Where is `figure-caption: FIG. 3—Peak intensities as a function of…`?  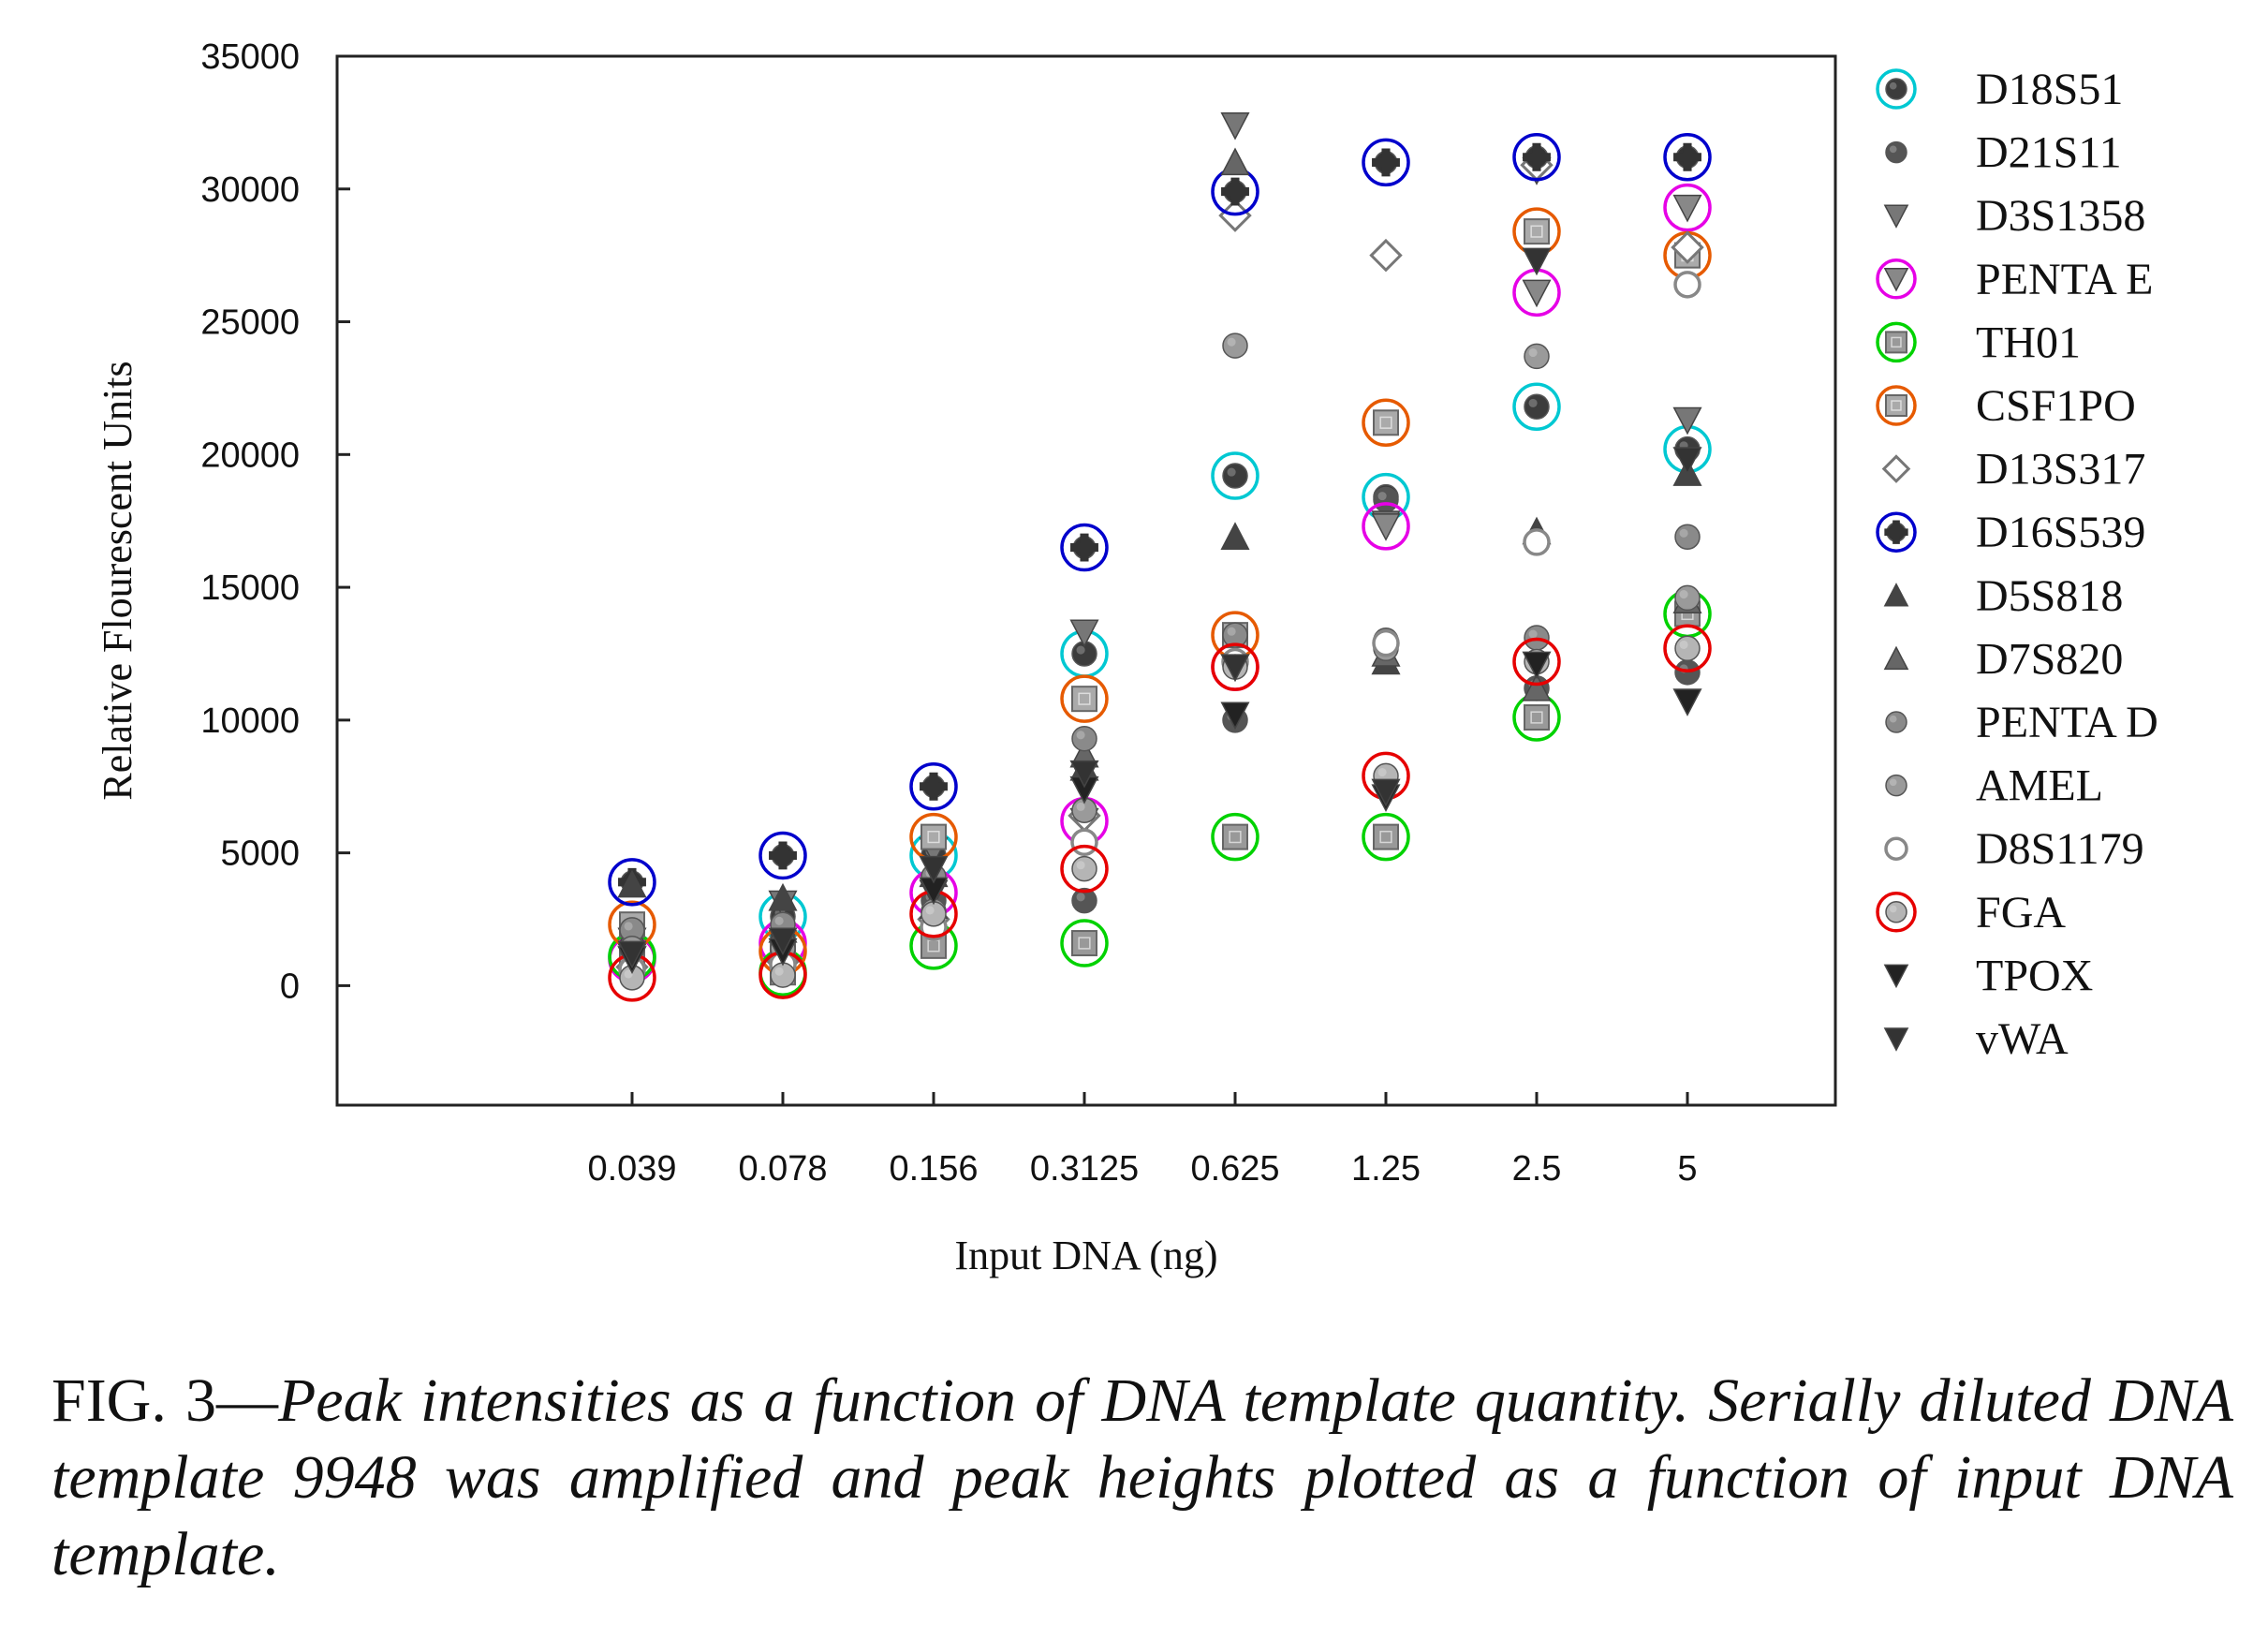 figure-caption: FIG. 3—Peak intensities as a function of… is located at coordinates (1142, 1478).